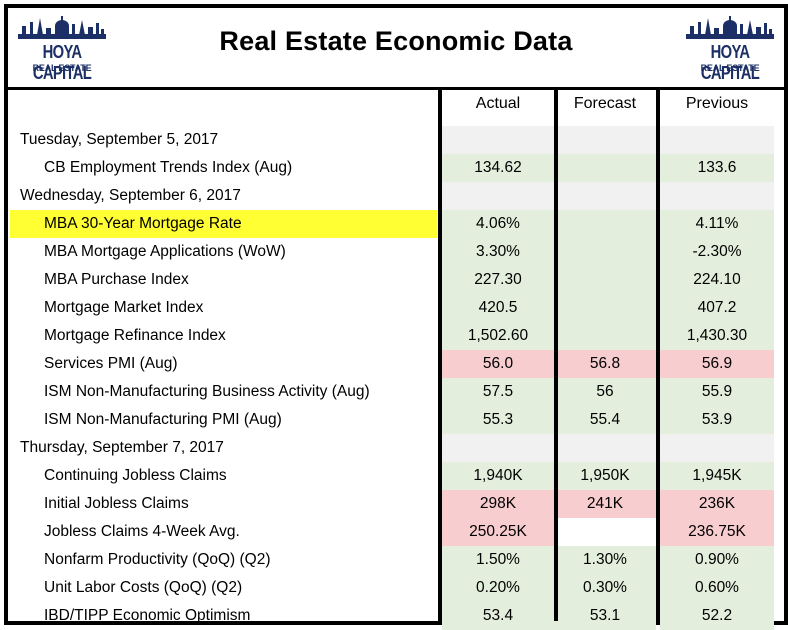  I want to click on date-label: Wednesday, September 6, 2017, so click(130, 195).